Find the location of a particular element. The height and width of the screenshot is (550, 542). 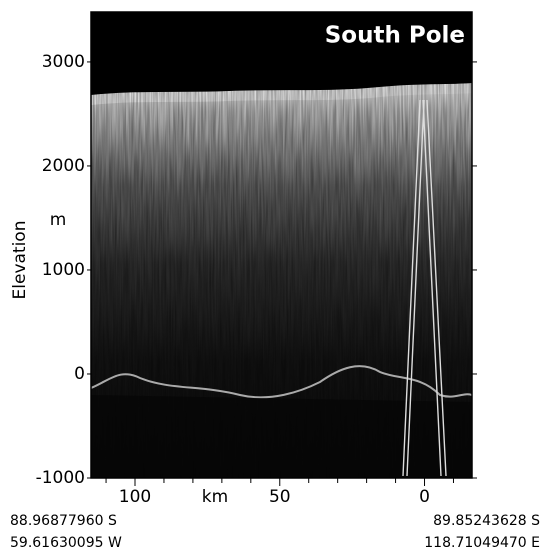

x-axis-label: km is located at coordinates (215, 497).